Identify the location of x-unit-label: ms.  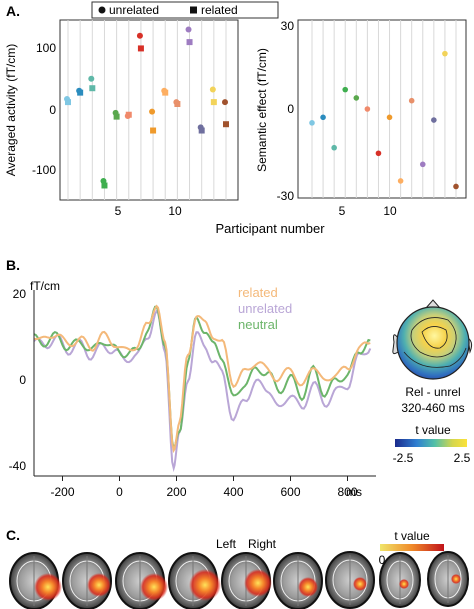
(354, 492).